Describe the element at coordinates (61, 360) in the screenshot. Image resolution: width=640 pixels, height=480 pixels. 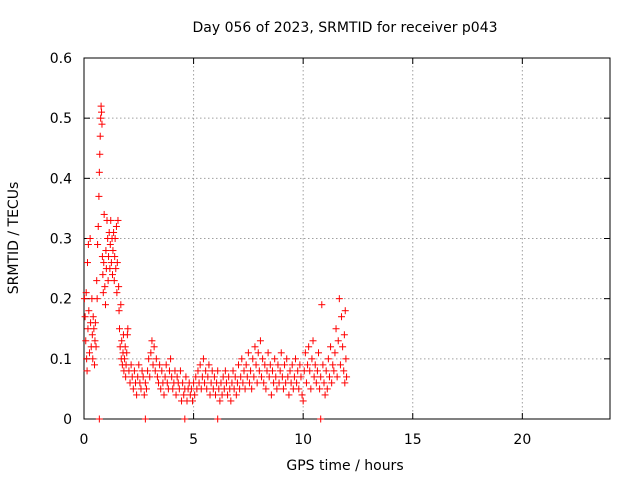
I see `y-tick-label: 0.1` at that location.